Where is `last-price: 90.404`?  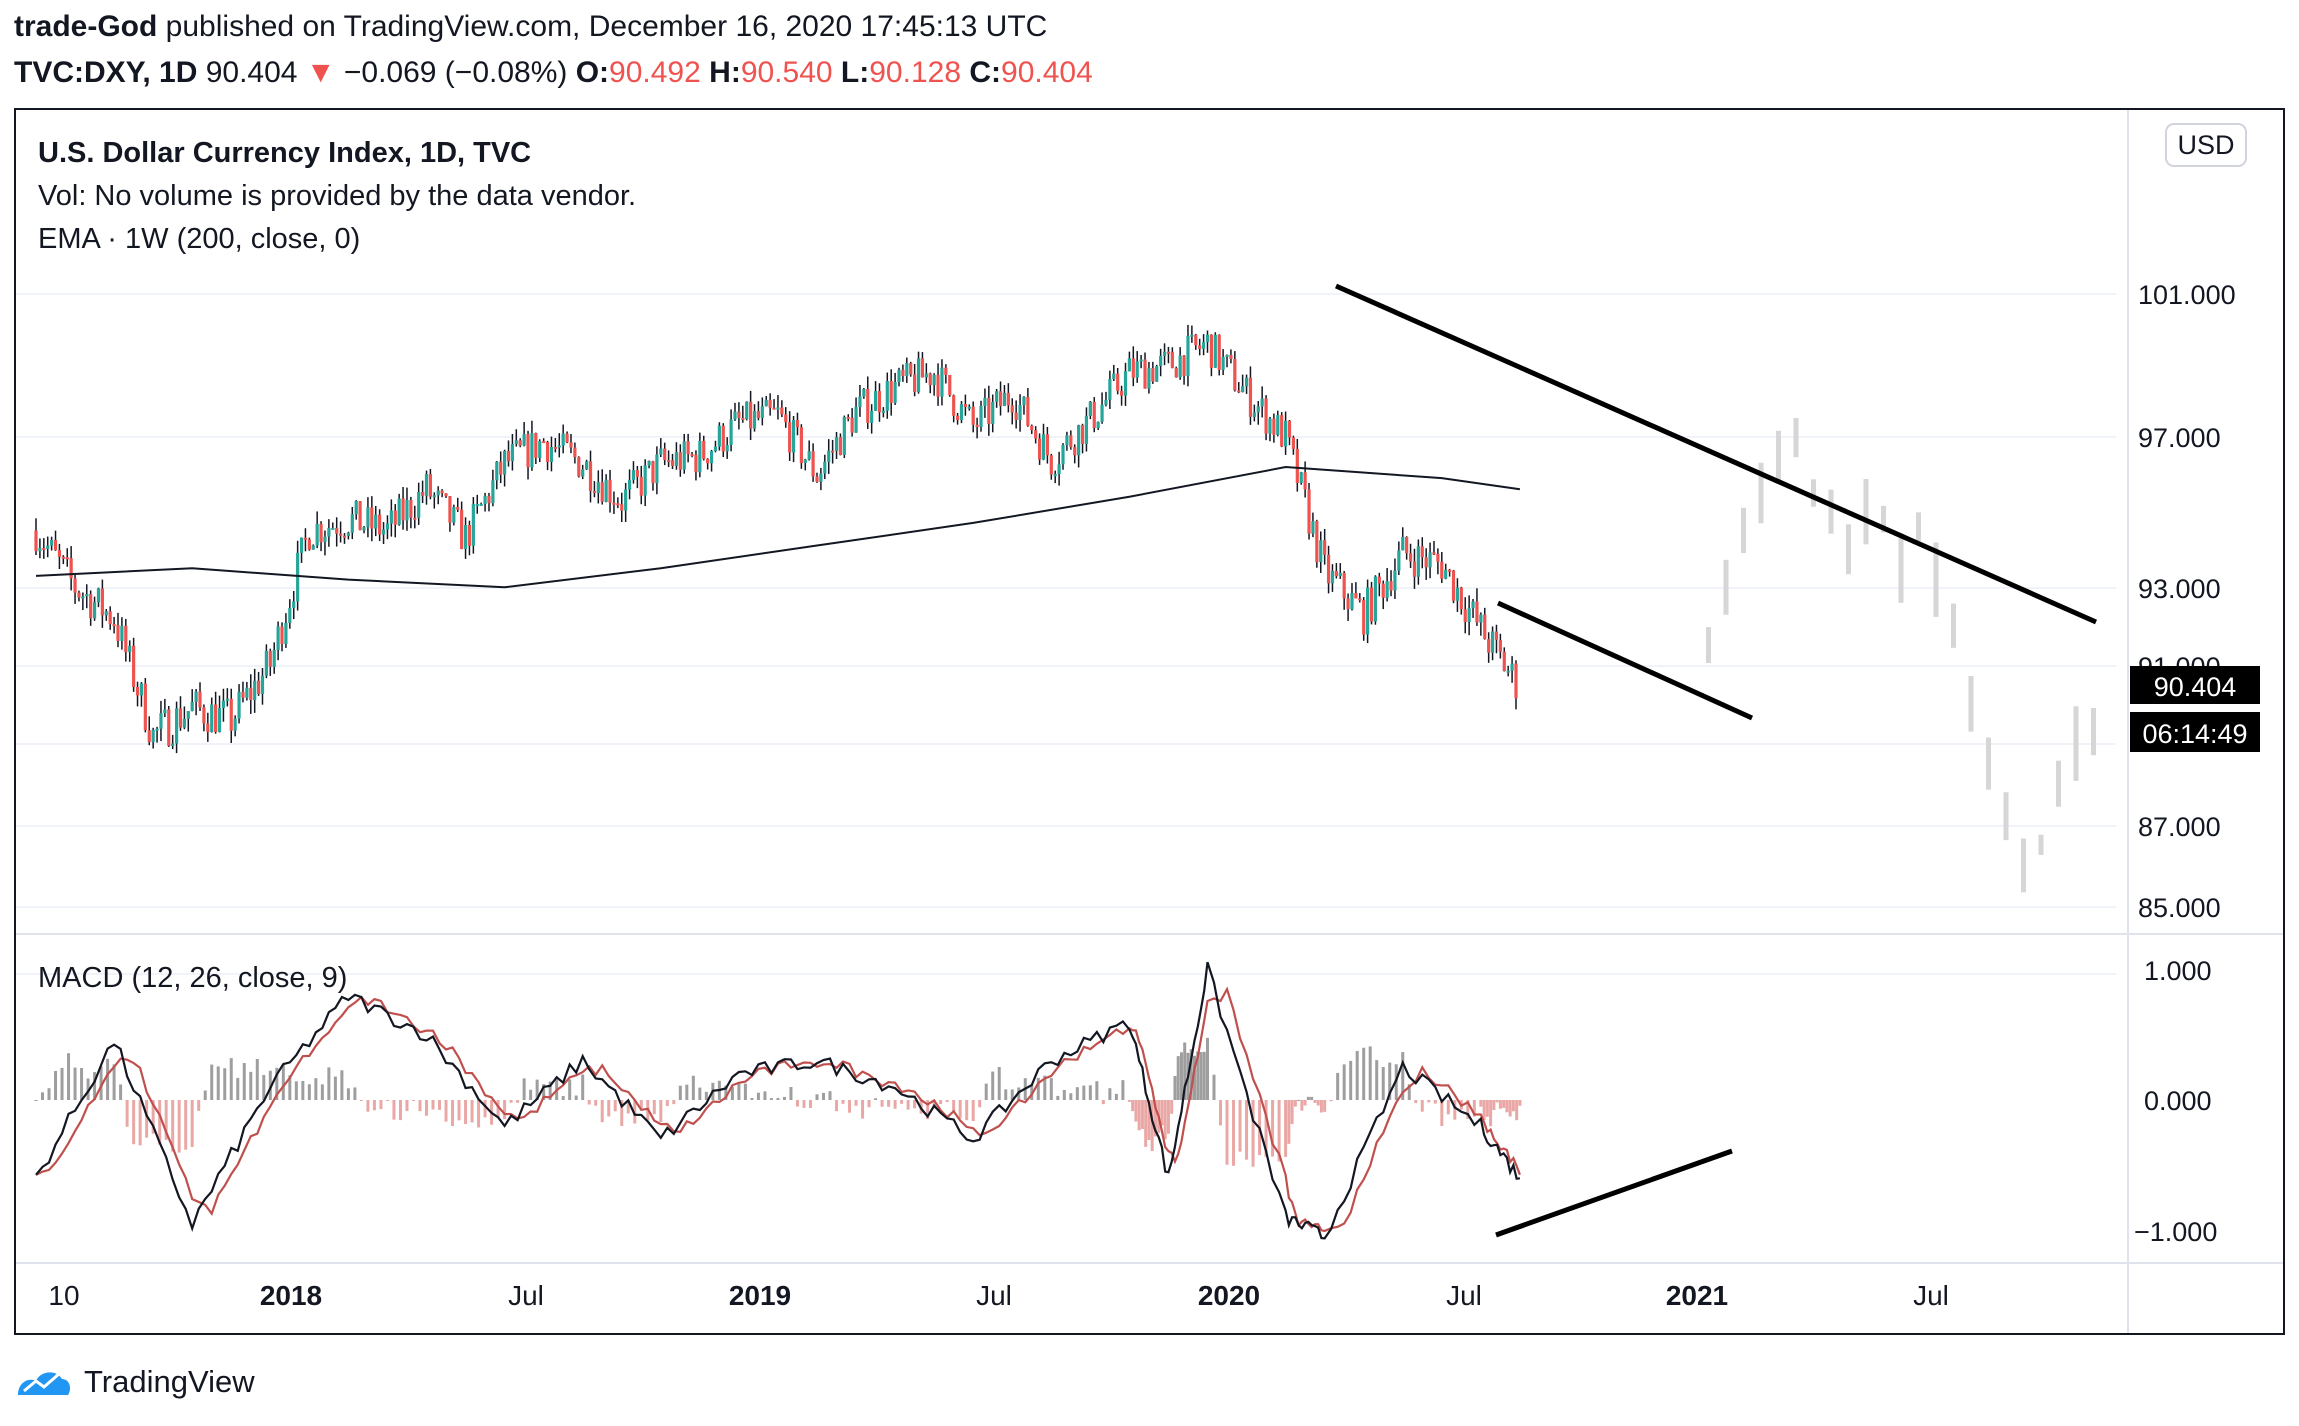
last-price: 90.404 is located at coordinates (251, 72).